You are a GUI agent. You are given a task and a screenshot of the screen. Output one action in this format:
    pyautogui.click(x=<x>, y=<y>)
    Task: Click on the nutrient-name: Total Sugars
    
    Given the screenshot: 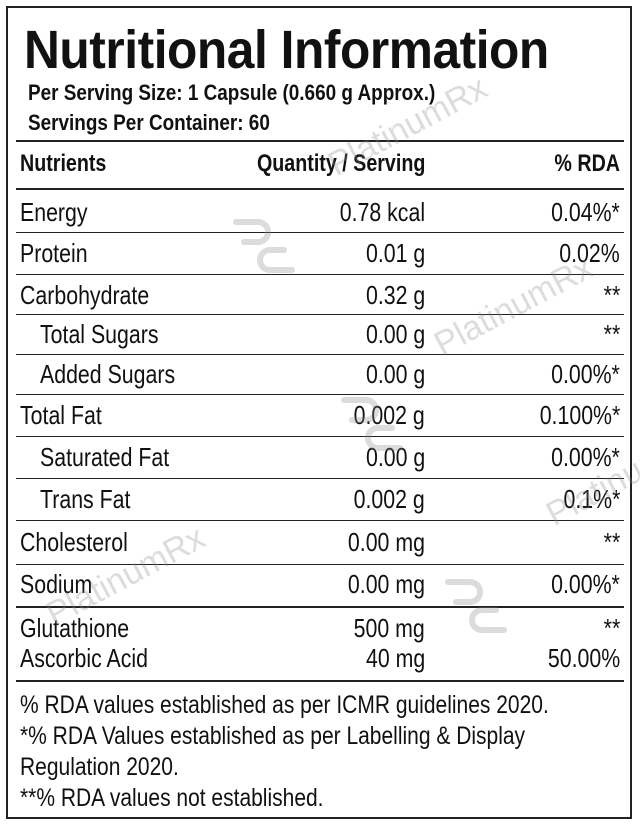 What is the action you would take?
    pyautogui.click(x=99, y=334)
    